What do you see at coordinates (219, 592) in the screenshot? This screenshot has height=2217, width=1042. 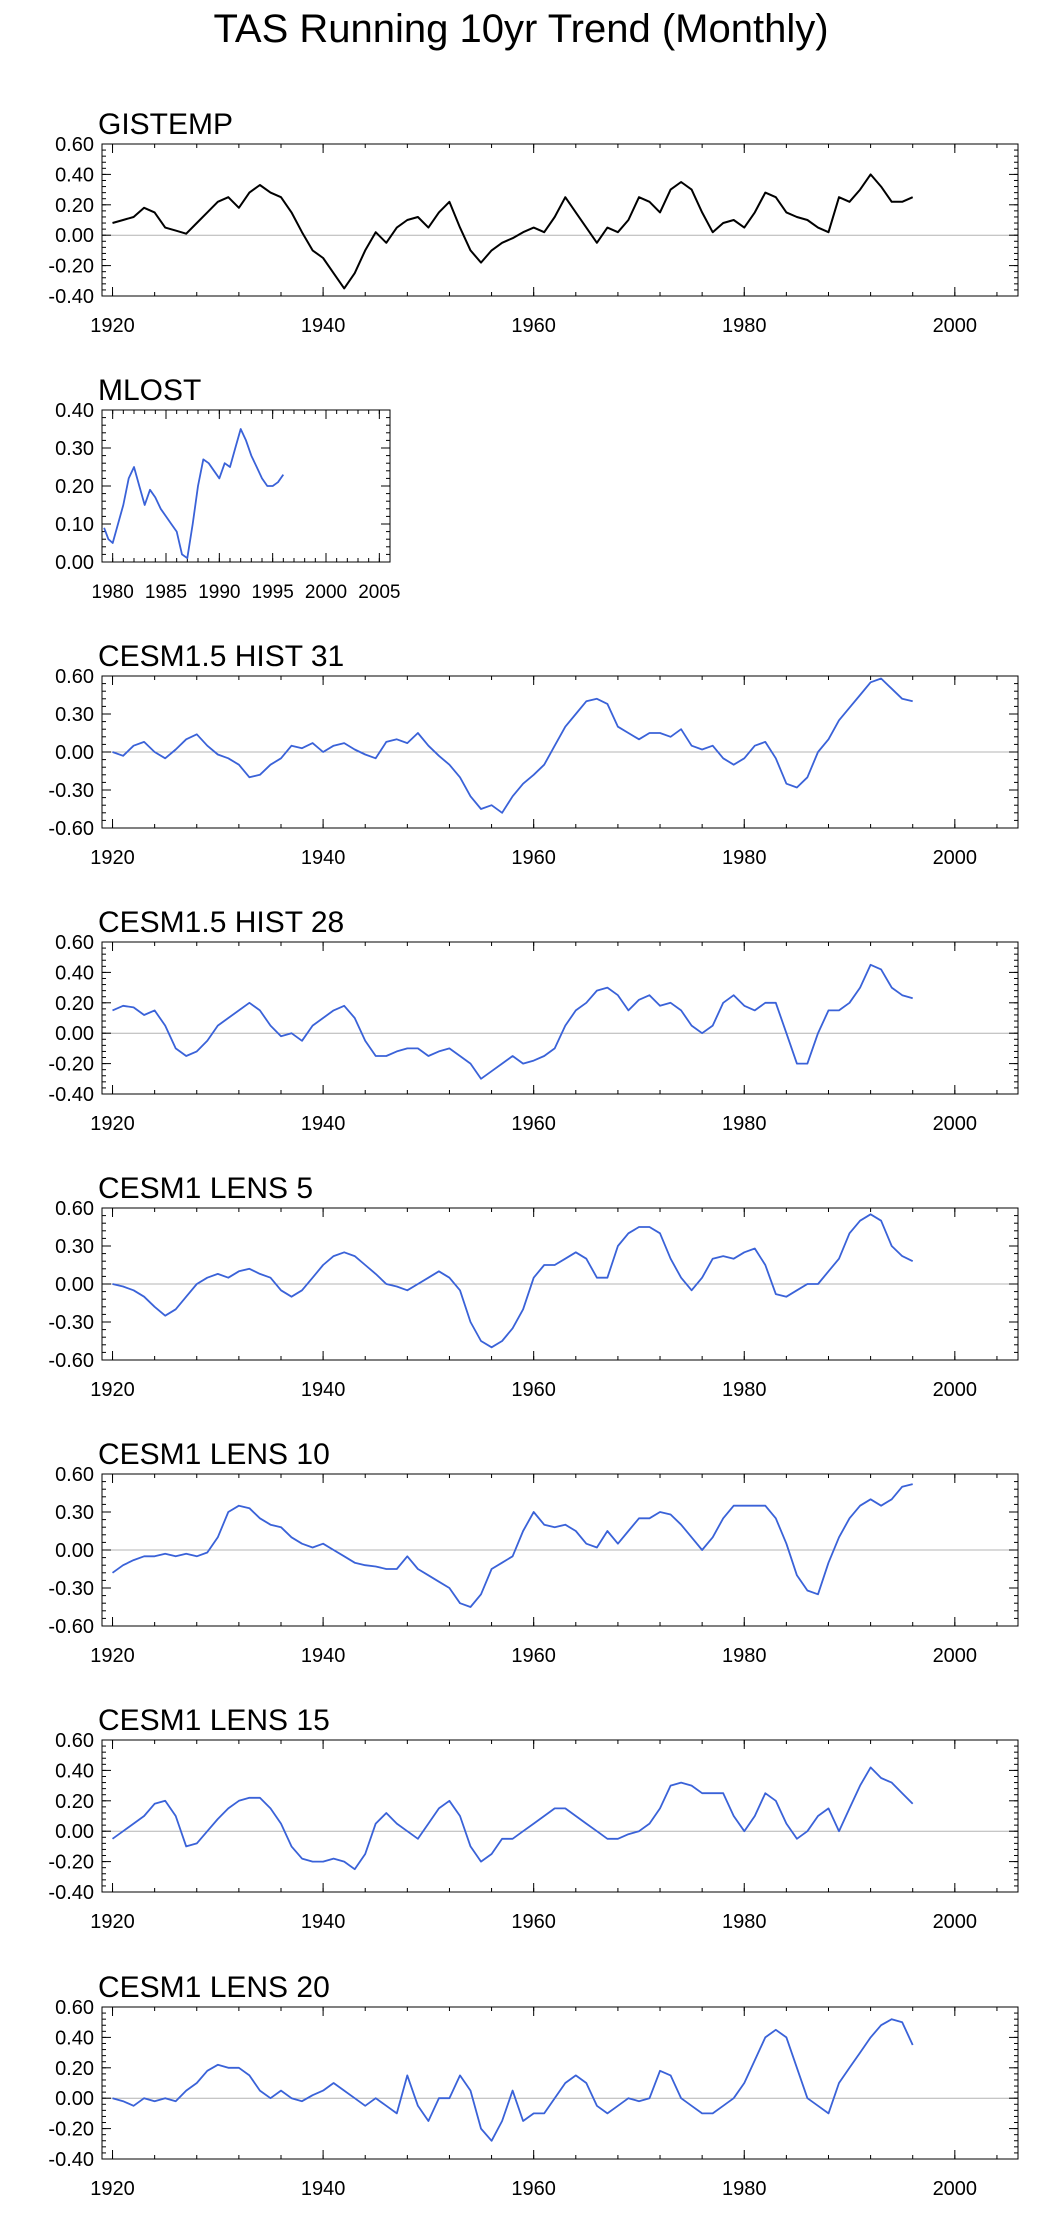 I see `x-tick-label: 1990` at bounding box center [219, 592].